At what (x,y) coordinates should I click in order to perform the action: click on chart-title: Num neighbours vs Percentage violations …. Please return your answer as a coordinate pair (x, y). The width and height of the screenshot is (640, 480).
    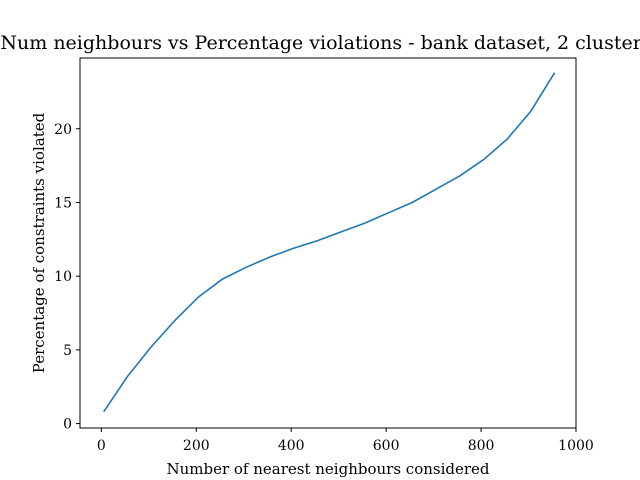
    Looking at the image, I should click on (320, 43).